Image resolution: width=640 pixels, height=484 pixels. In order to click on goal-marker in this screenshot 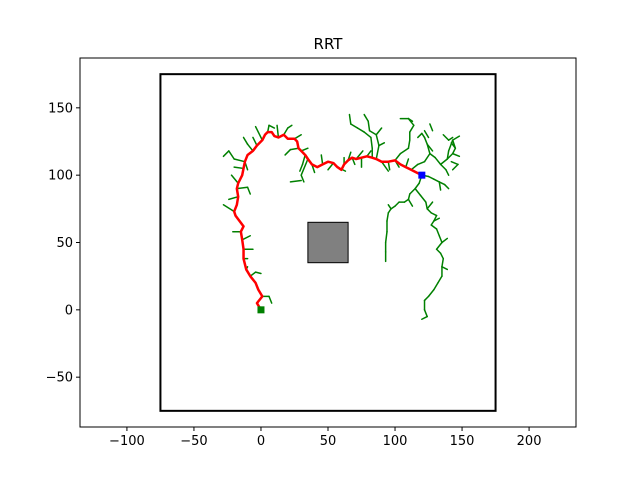, I will do `click(422, 175)`.